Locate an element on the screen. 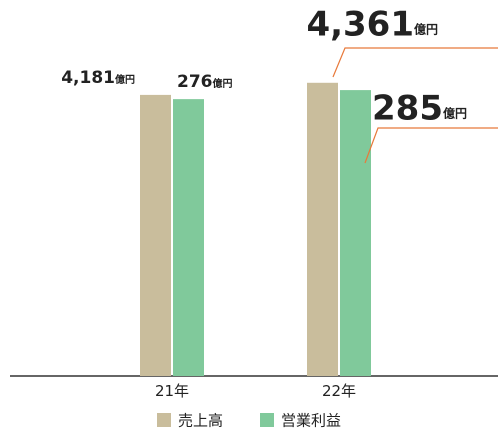 This screenshot has width=498, height=430. value-label: 4,361億円 is located at coordinates (372, 25).